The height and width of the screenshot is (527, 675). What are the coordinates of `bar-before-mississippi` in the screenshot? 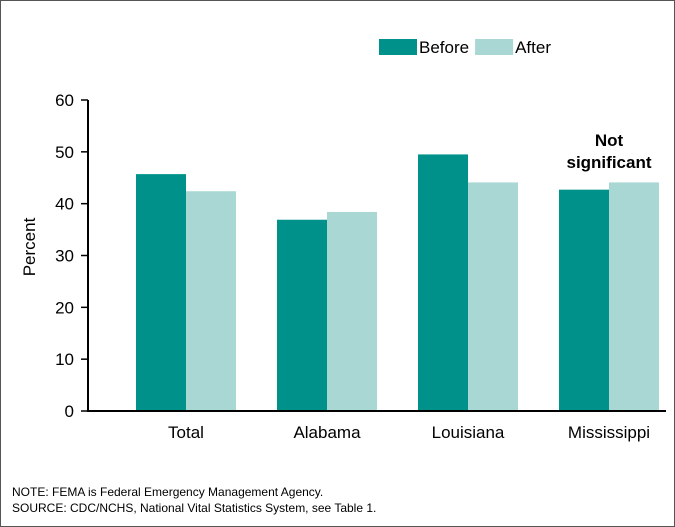 It's located at (584, 300).